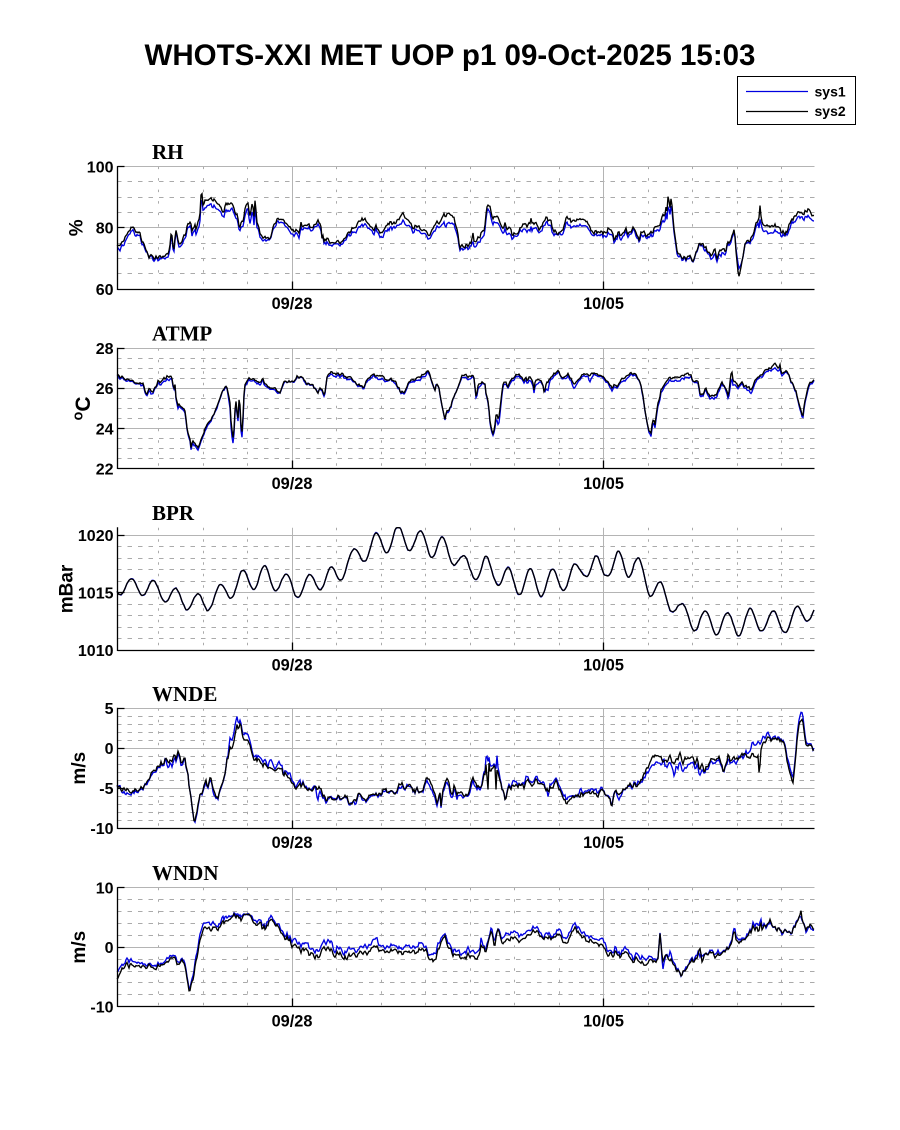 This screenshot has width=900, height=1130. What do you see at coordinates (100, 167) in the screenshot?
I see `svg-text: 100` at bounding box center [100, 167].